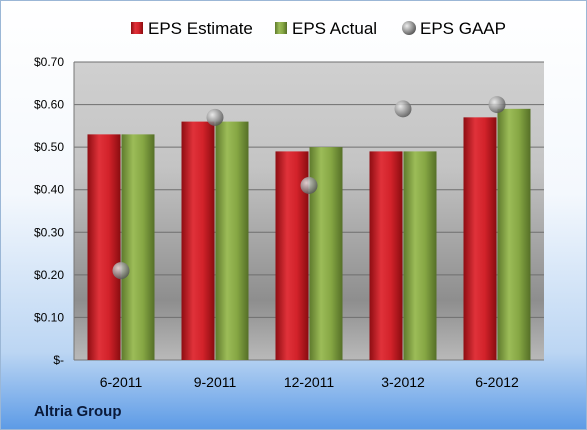  Describe the element at coordinates (463, 28) in the screenshot. I see `legend-label-eps-gaap: EPS GAAP` at that location.